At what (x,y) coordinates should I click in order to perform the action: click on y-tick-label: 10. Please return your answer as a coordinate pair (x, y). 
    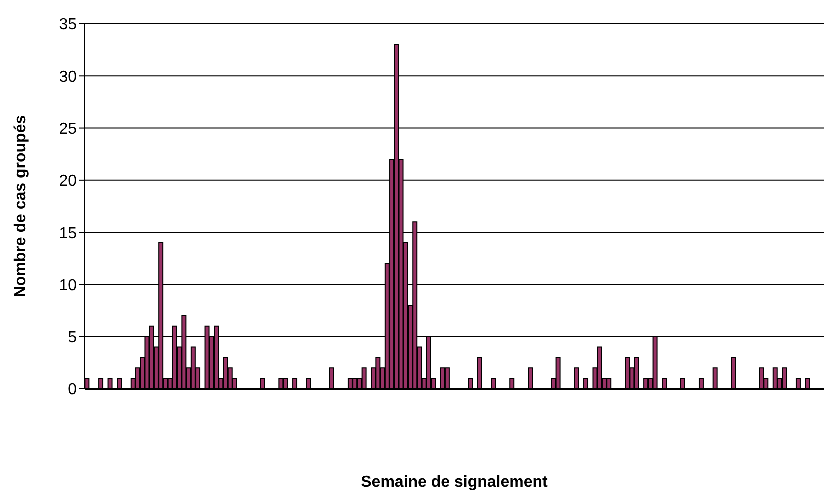
    Looking at the image, I should click on (68, 285).